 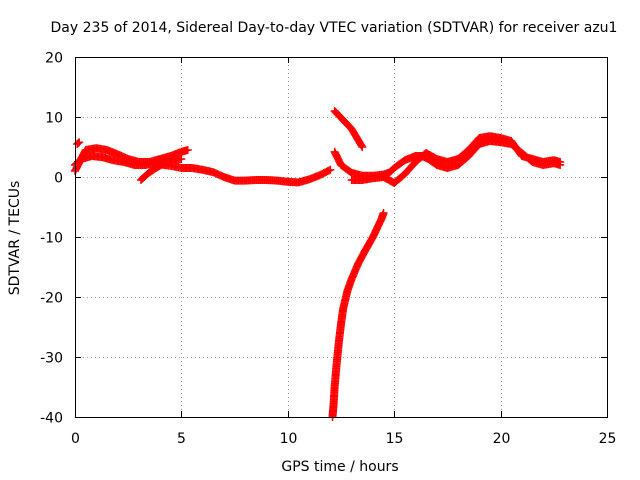 What do you see at coordinates (343, 439) in the screenshot?
I see `x-tick-labels: 0 5 10 15 20 25` at bounding box center [343, 439].